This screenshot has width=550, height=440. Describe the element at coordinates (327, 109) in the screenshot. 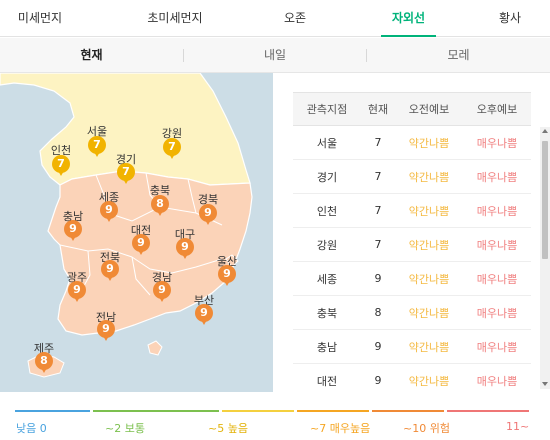

I see `column-header-station: 관측지점` at that location.